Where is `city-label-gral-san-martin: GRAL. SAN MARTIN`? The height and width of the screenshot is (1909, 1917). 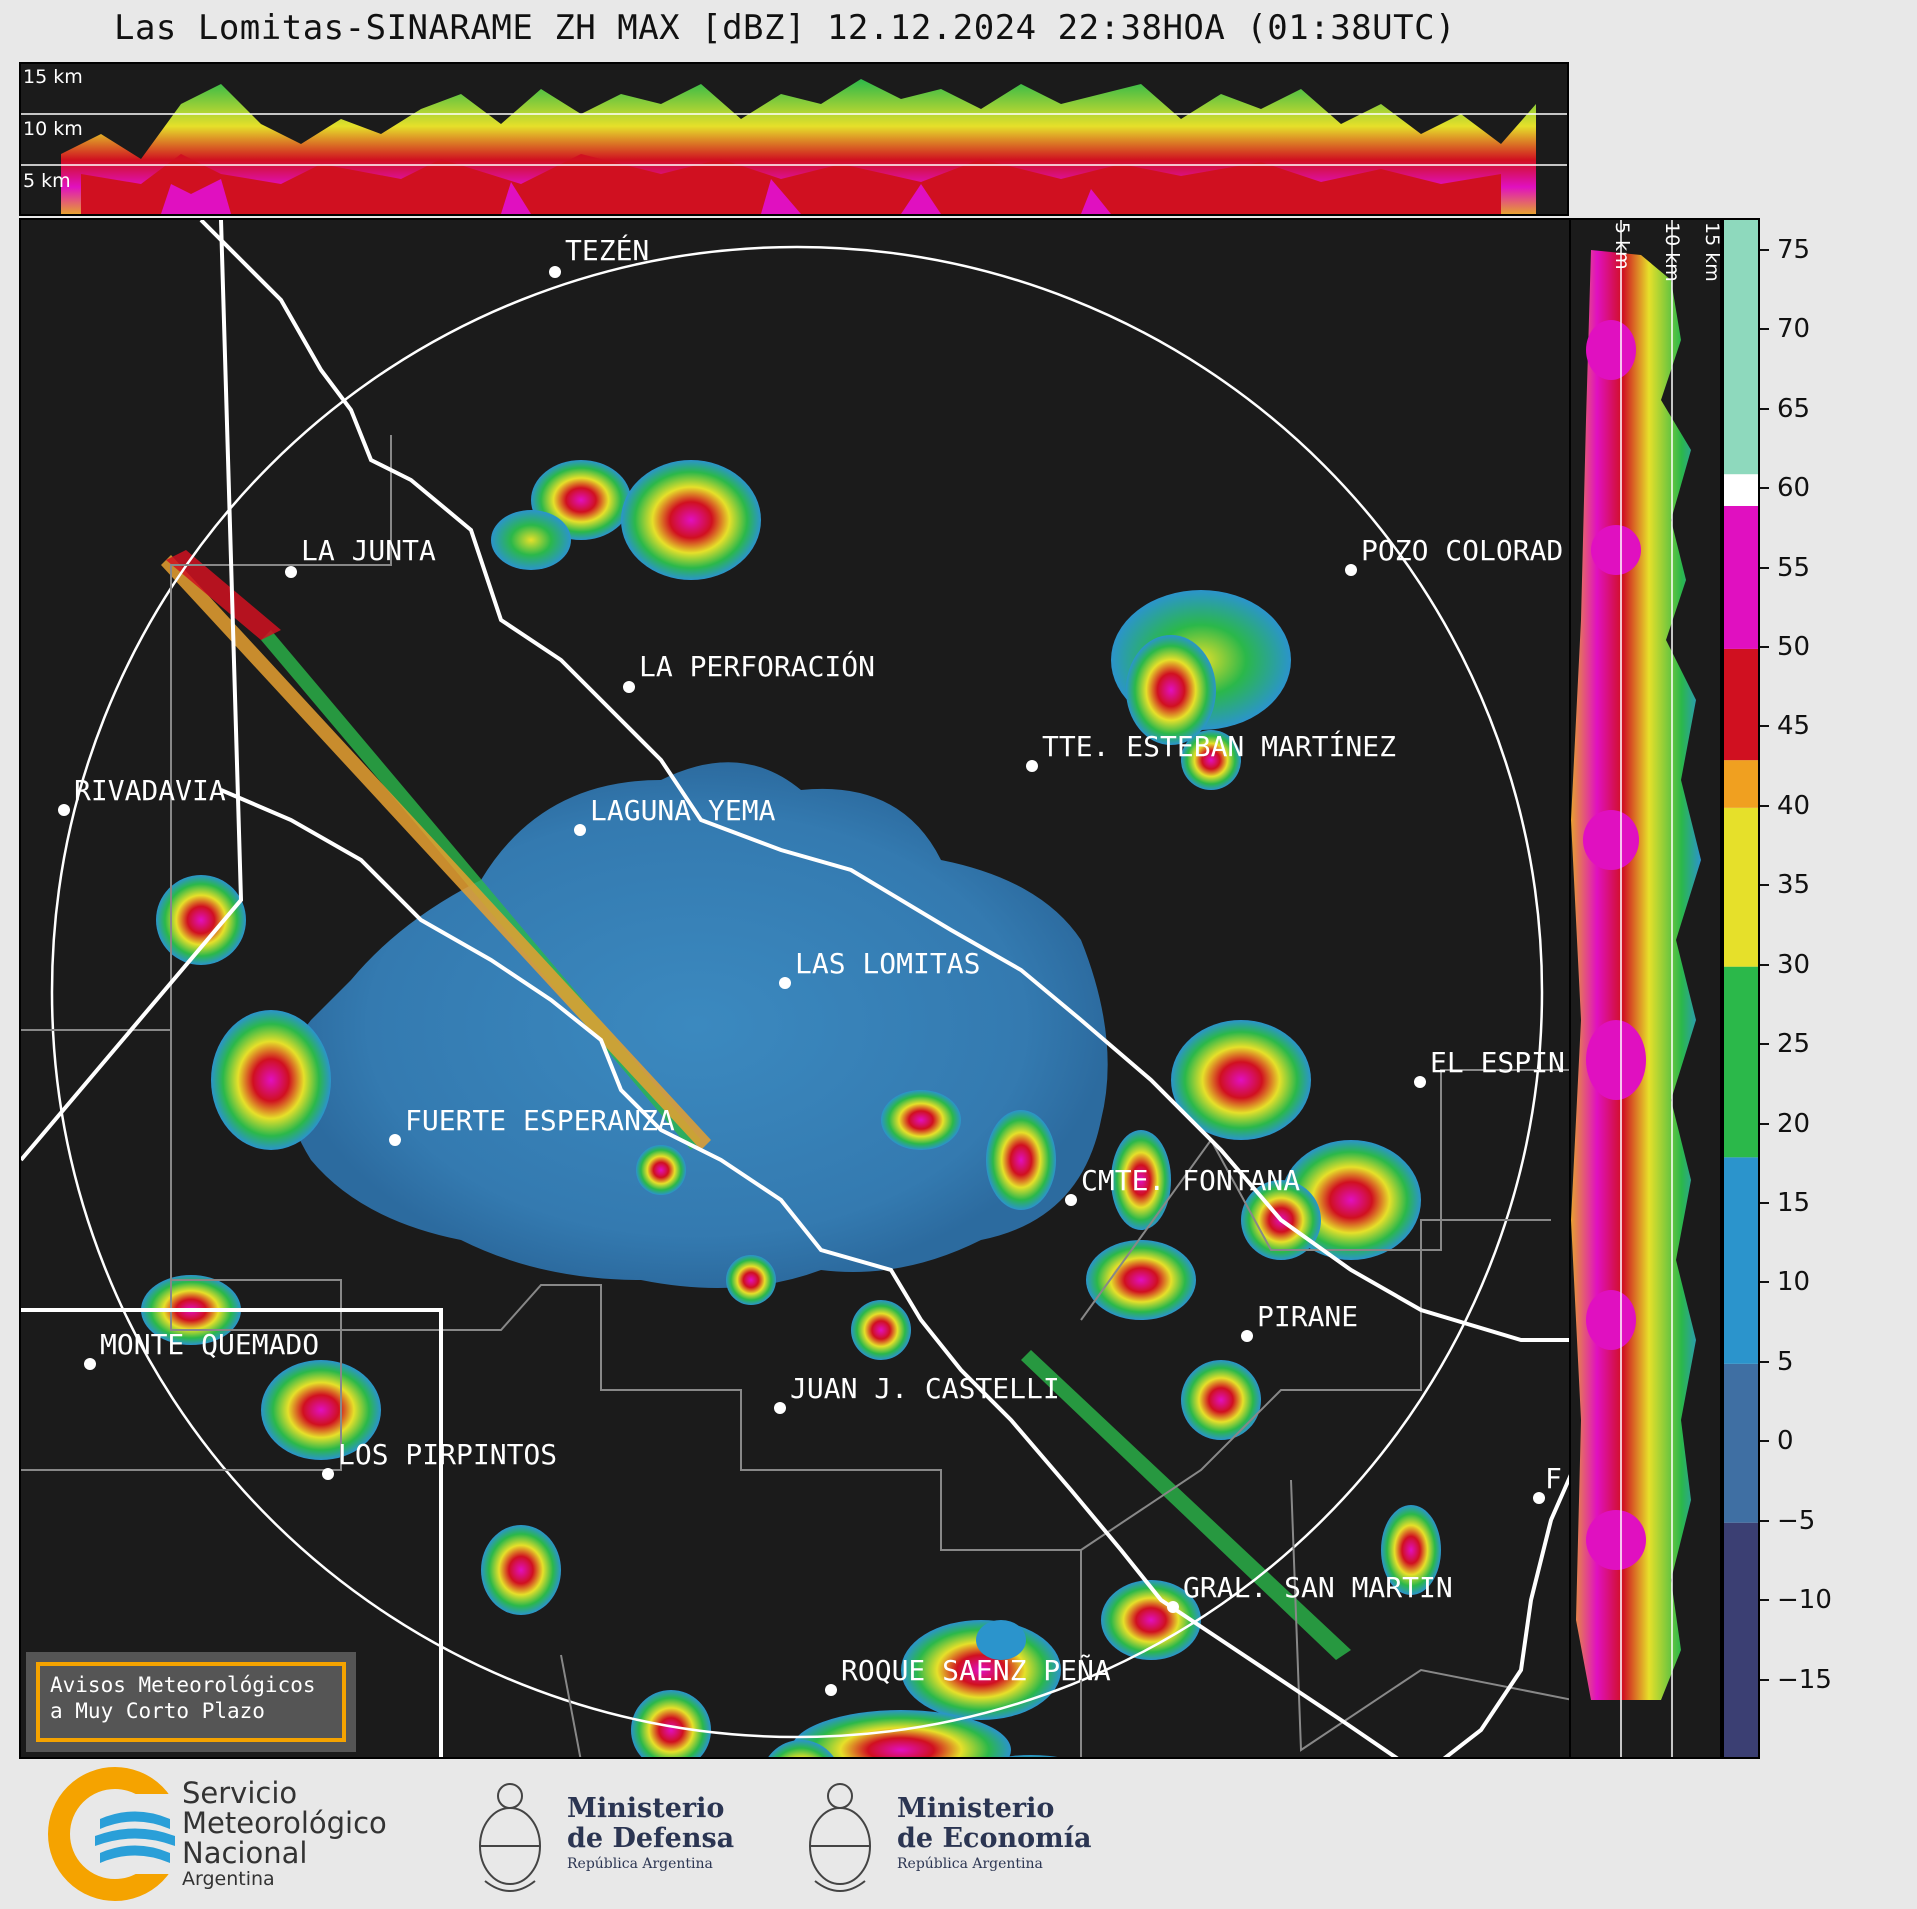 city-label-gral-san-martin: GRAL. SAN MARTIN is located at coordinates (1318, 1587).